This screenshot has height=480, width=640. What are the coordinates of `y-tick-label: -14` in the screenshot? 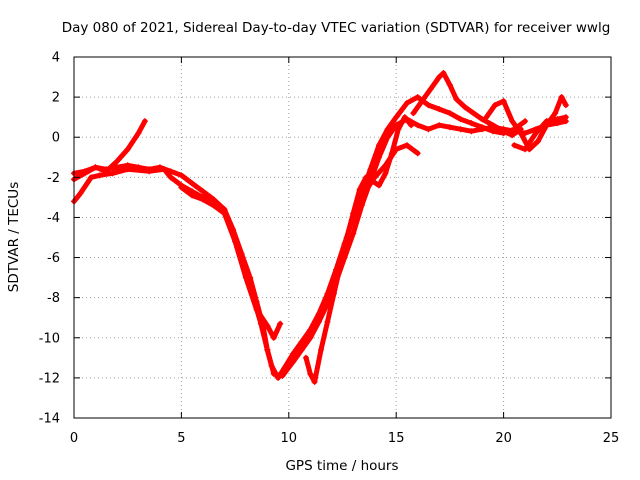 It's located at (49, 419).